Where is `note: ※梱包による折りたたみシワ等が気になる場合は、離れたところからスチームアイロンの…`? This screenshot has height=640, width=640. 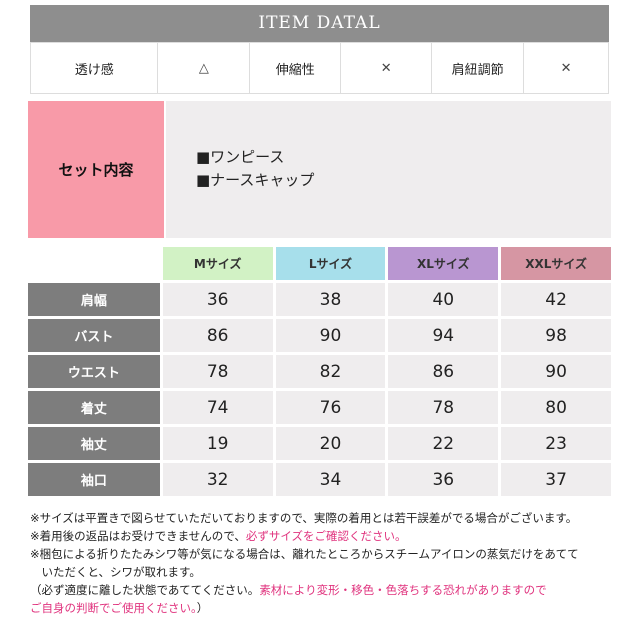
note: ※梱包による折りたたみシワ等が気になる場合は、離れたところからスチームアイロンの… is located at coordinates (304, 554).